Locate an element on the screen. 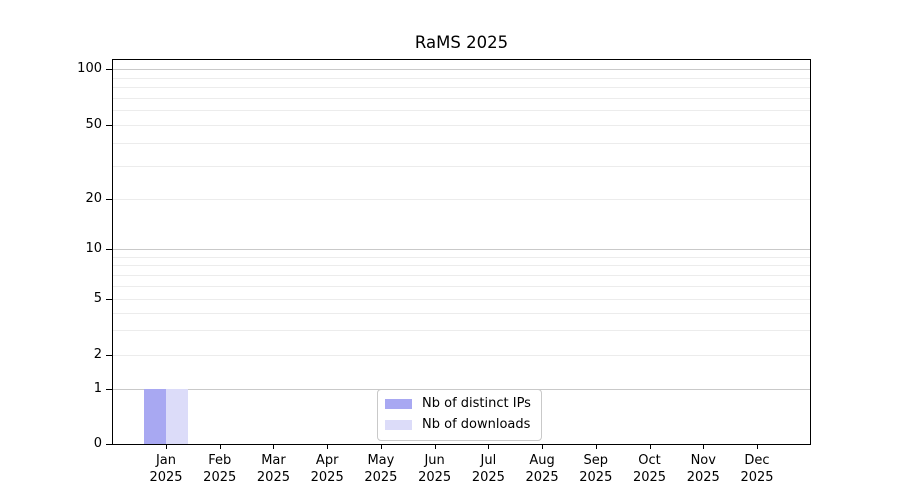  legend-item-downloads: Nb of downloads is located at coordinates (458, 425).